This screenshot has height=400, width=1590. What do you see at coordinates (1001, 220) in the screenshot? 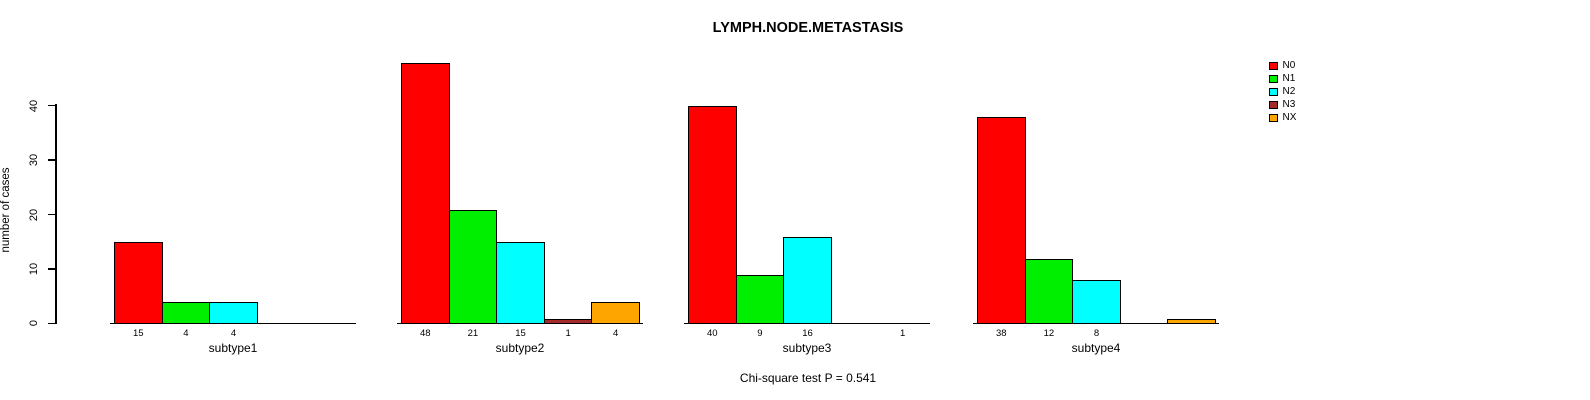
I see `bar-N0-subtype4` at bounding box center [1001, 220].